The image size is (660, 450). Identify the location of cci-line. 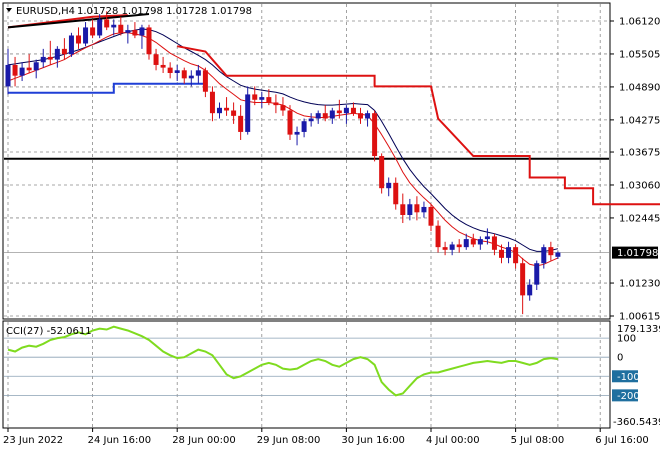
(283, 361).